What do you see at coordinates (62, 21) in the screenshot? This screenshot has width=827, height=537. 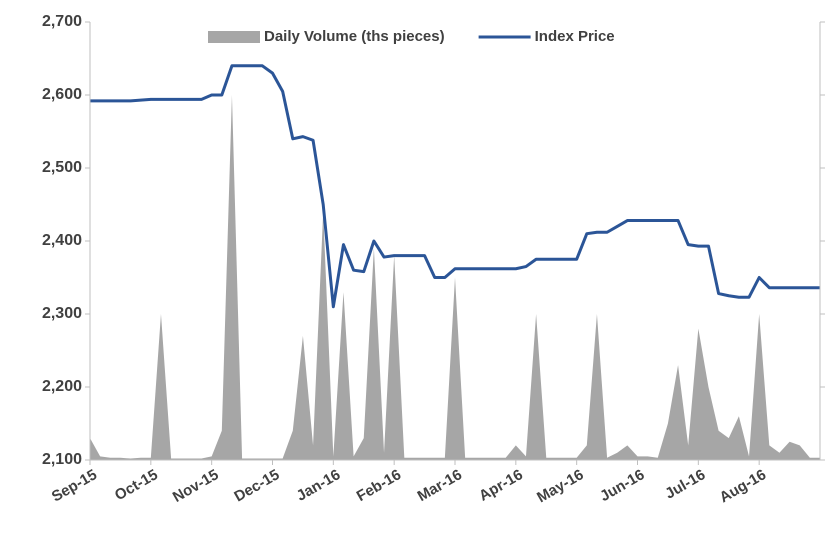 I see `y-tick-label: 2,700` at bounding box center [62, 21].